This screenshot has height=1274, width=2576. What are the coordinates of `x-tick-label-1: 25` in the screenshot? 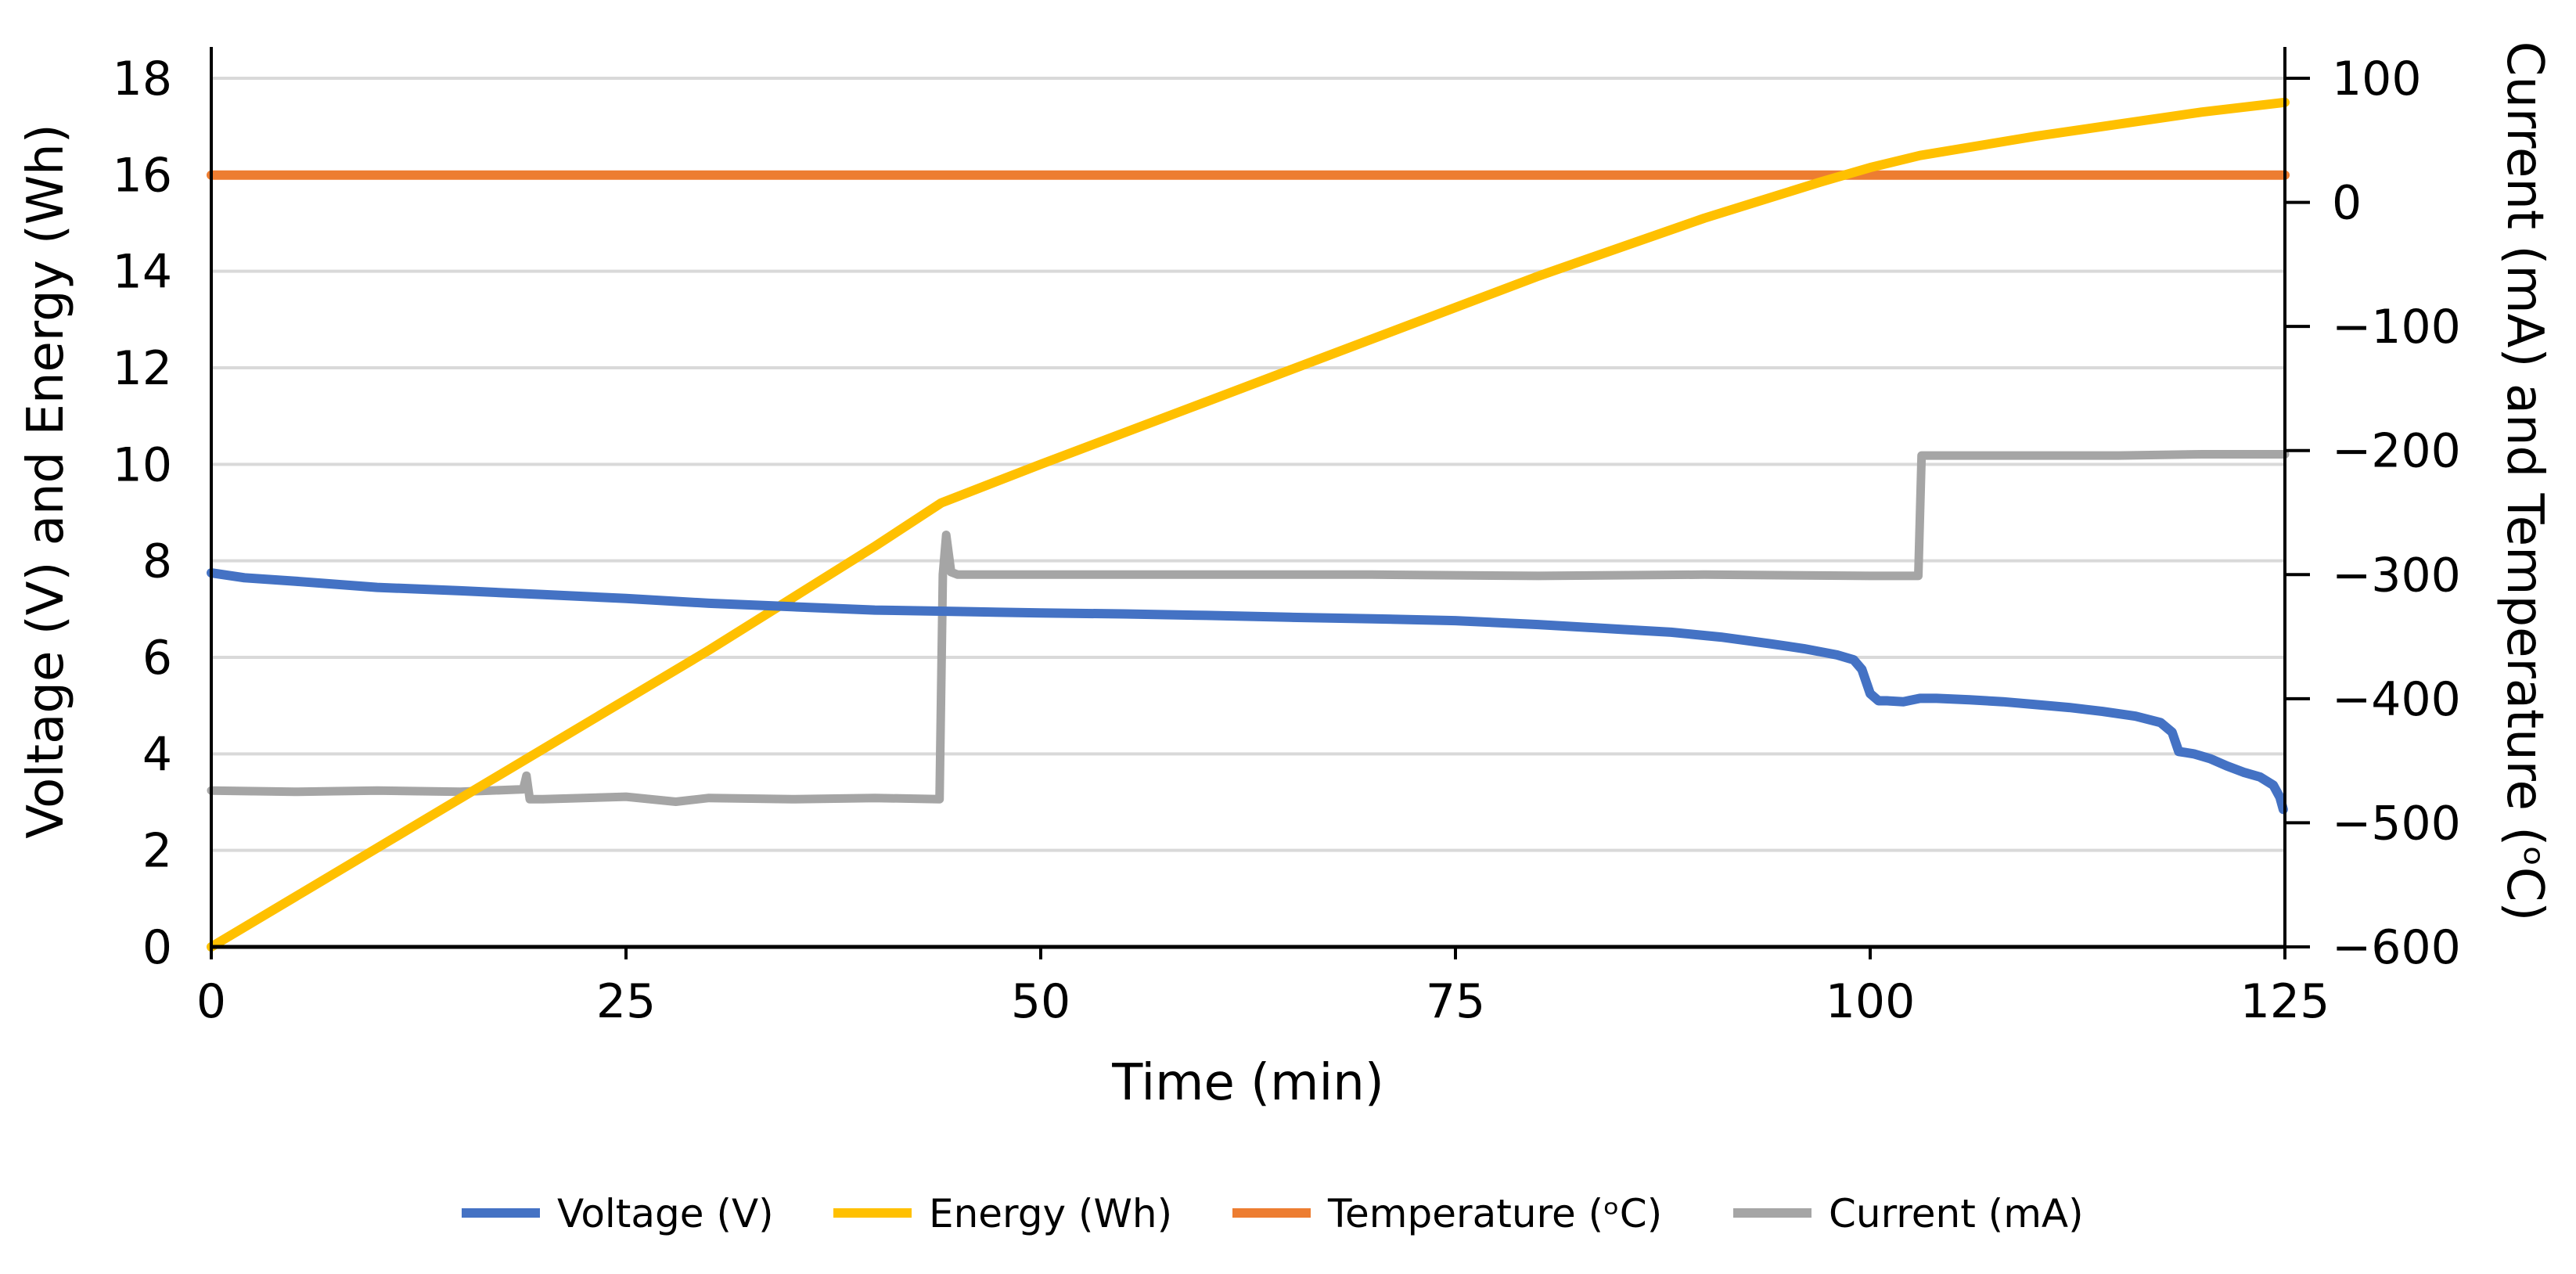 It's located at (626, 1001).